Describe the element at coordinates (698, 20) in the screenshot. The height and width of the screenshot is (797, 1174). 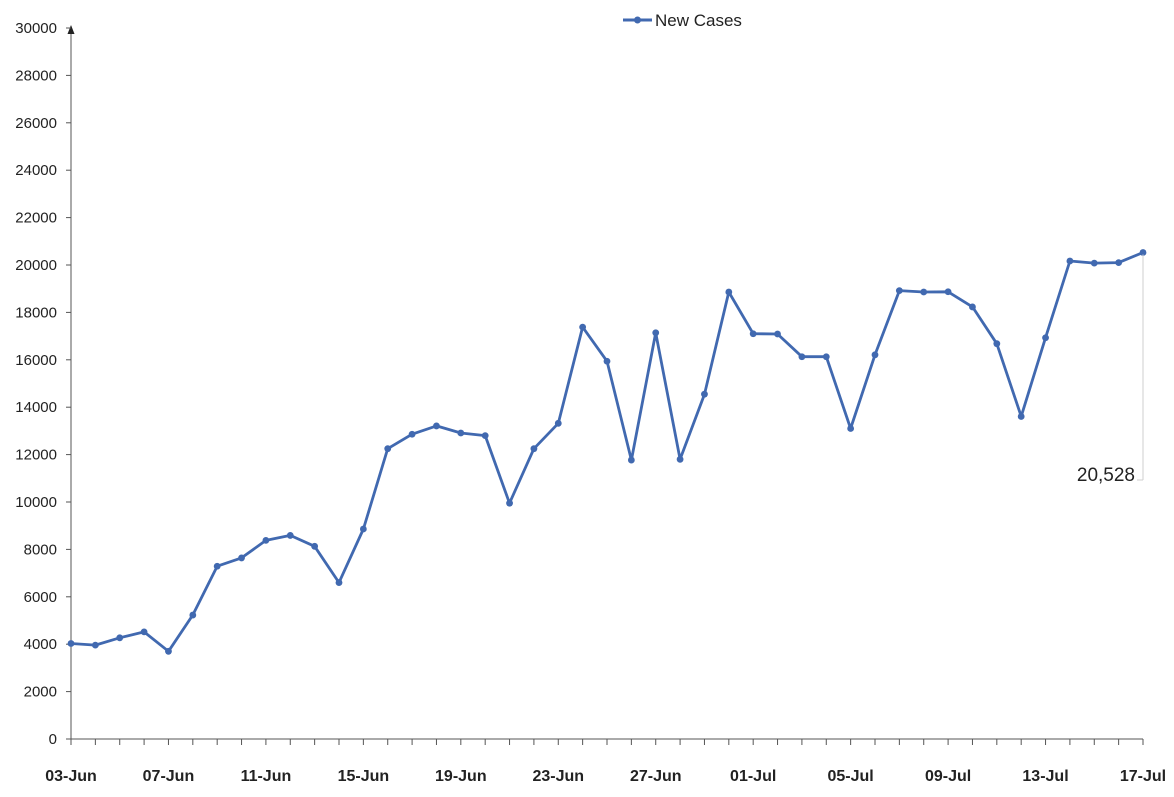
I see `legend-label: New Cases` at that location.